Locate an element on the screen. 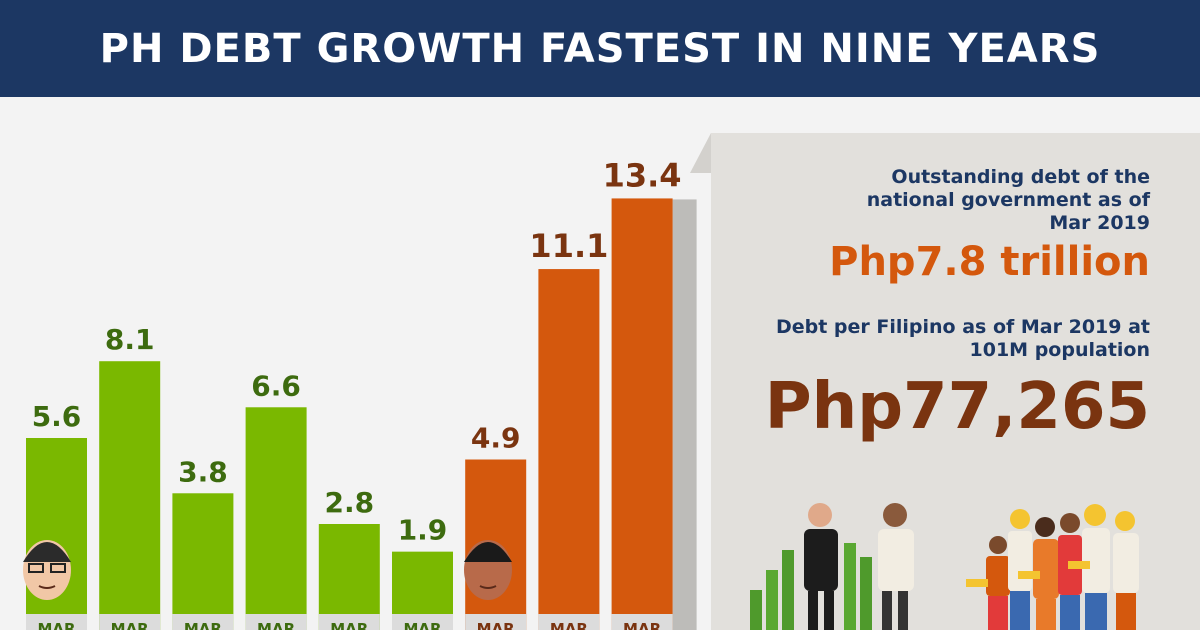 The image size is (1200, 630). bar-value-label: 8.1 is located at coordinates (130, 339).